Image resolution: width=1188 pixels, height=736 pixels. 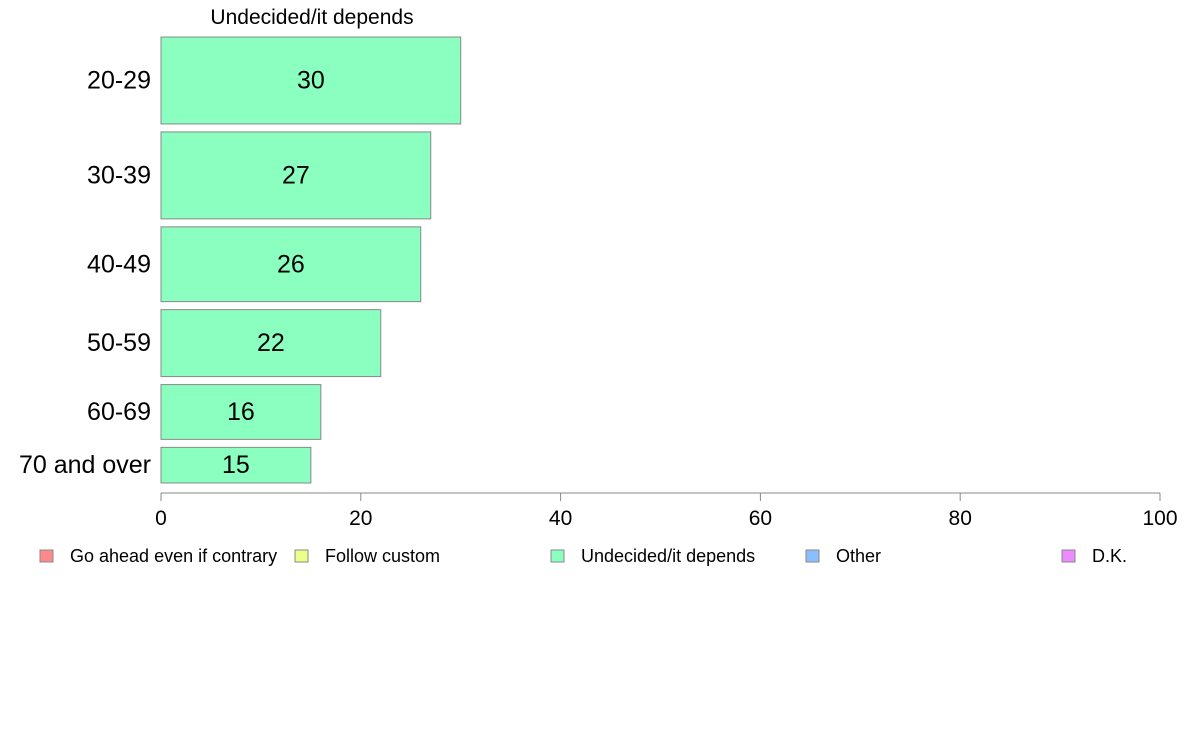 What do you see at coordinates (311, 17) in the screenshot?
I see `panel-title: Undecided/it depends` at bounding box center [311, 17].